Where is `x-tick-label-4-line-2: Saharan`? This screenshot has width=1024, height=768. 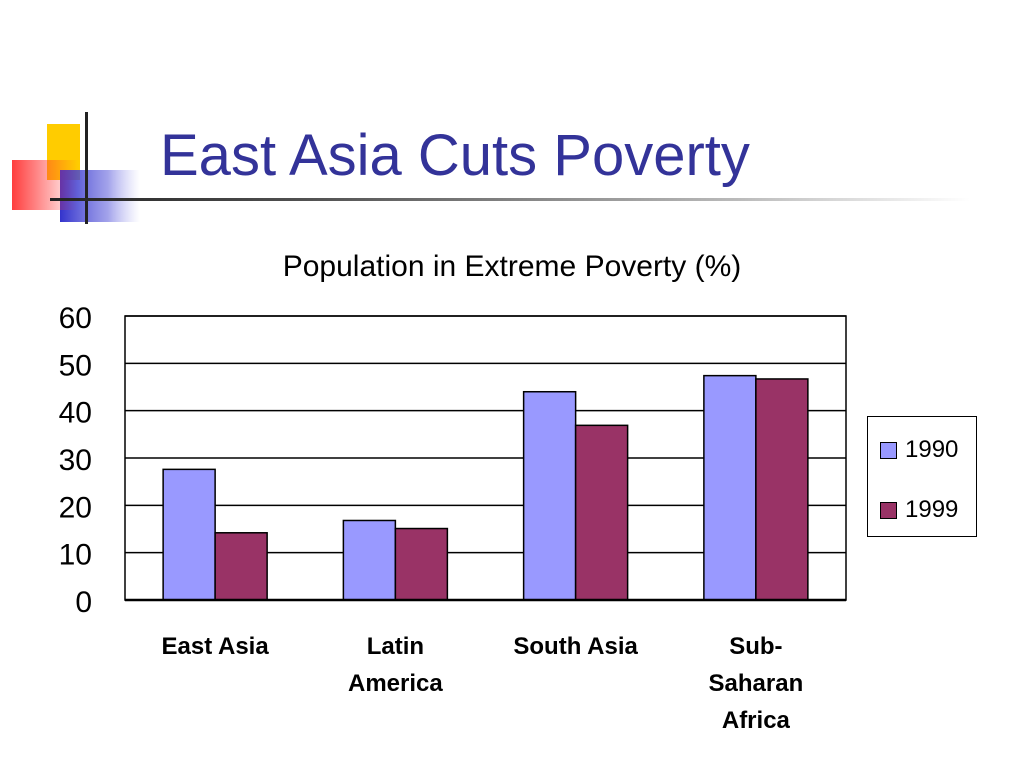
x-tick-label-4-line-2: Saharan is located at coordinates (756, 683).